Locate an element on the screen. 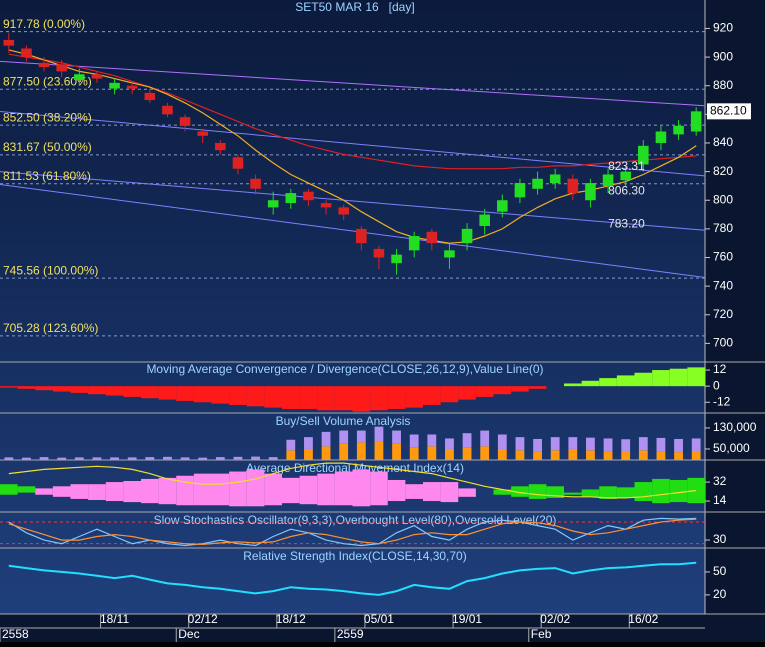 This screenshot has width=765, height=647. y-tick-label: 840 is located at coordinates (723, 142).